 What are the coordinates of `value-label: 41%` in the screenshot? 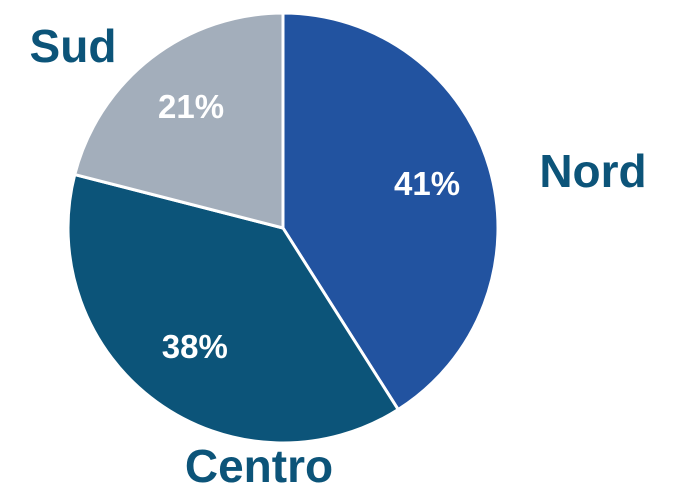 It's located at (427, 183).